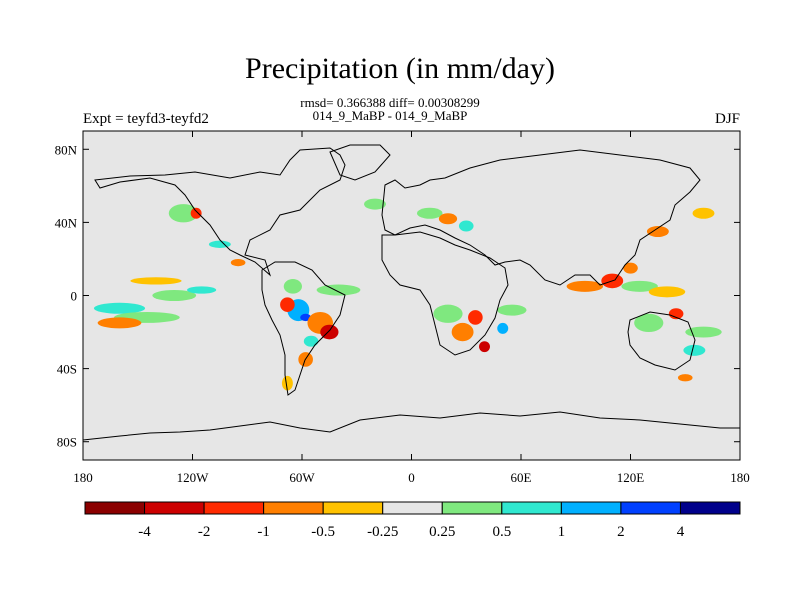 The image size is (800, 600). Describe the element at coordinates (74, 296) in the screenshot. I see `lat-tick-label: 0` at that location.